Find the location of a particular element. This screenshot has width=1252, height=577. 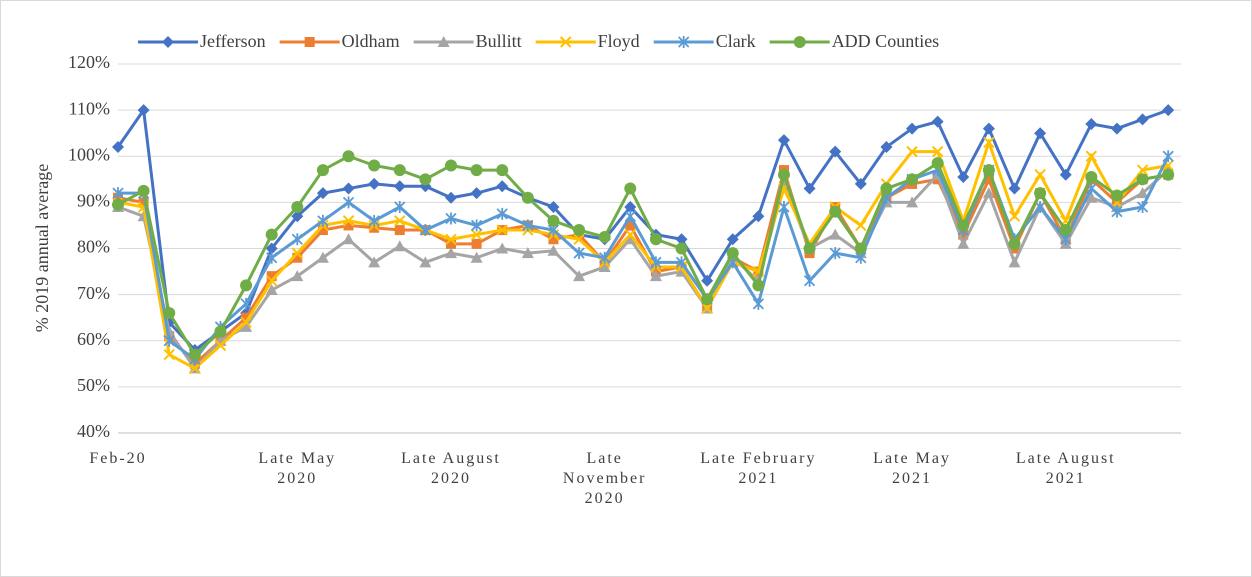

x-tick-label: Late May 2021 is located at coordinates (912, 468).